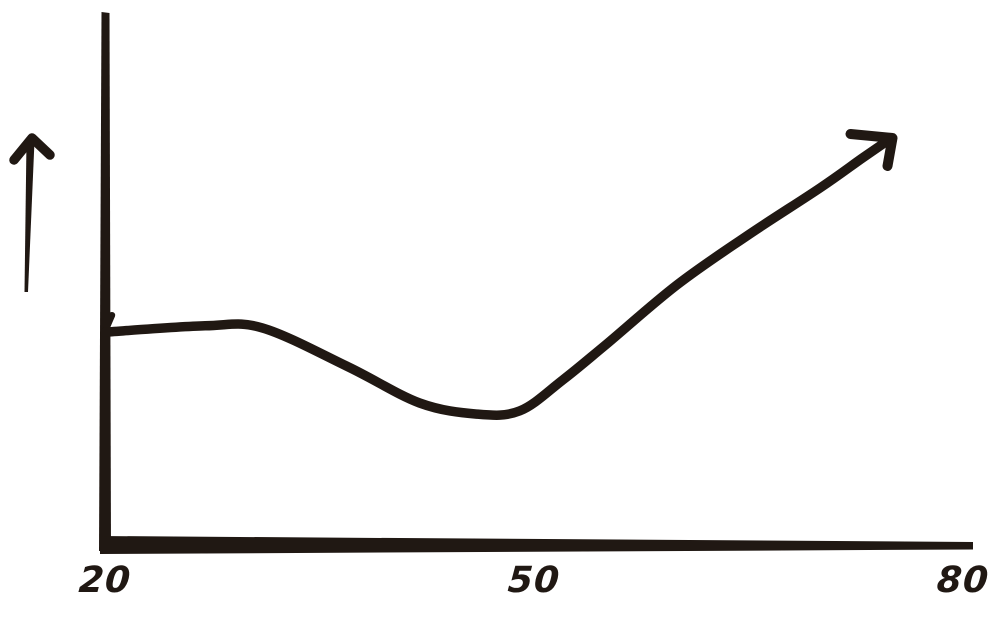 The width and height of the screenshot is (997, 623). Describe the element at coordinates (32, 149) in the screenshot. I see `up-arrow-head-icon` at that location.